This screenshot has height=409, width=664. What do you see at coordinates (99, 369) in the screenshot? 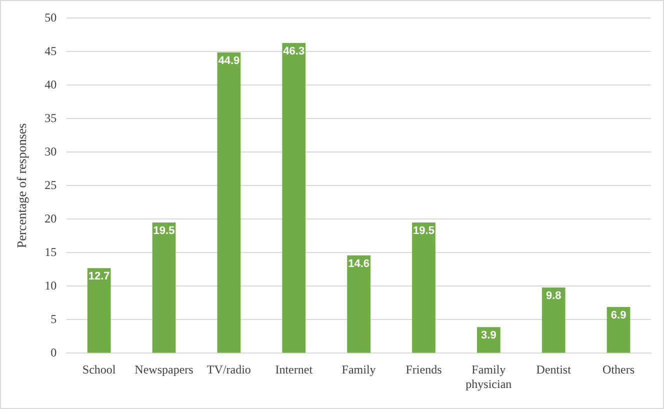
I see `x-tick-label: School` at bounding box center [99, 369].